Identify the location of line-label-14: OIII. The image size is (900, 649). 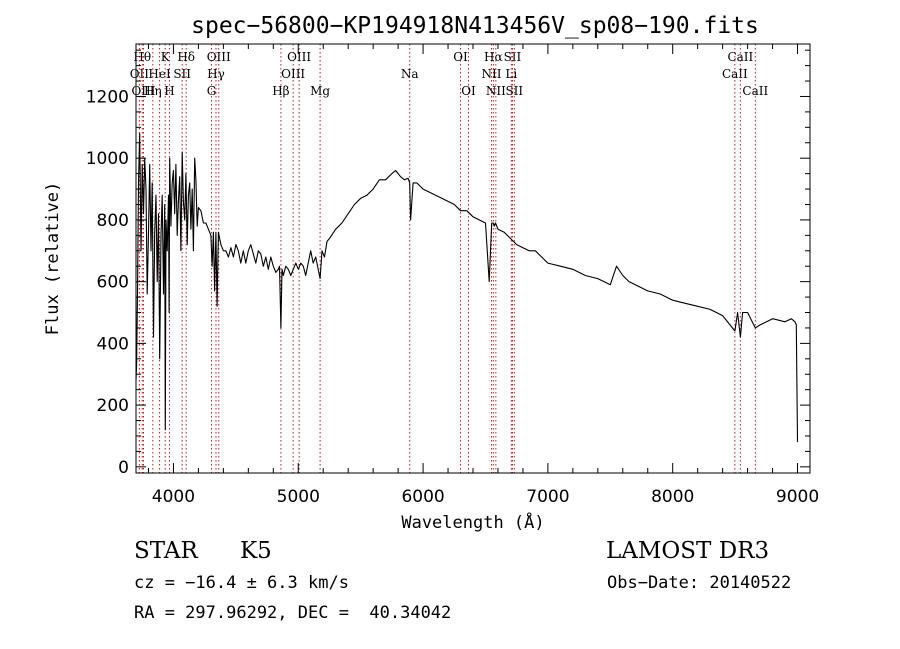
(299, 57).